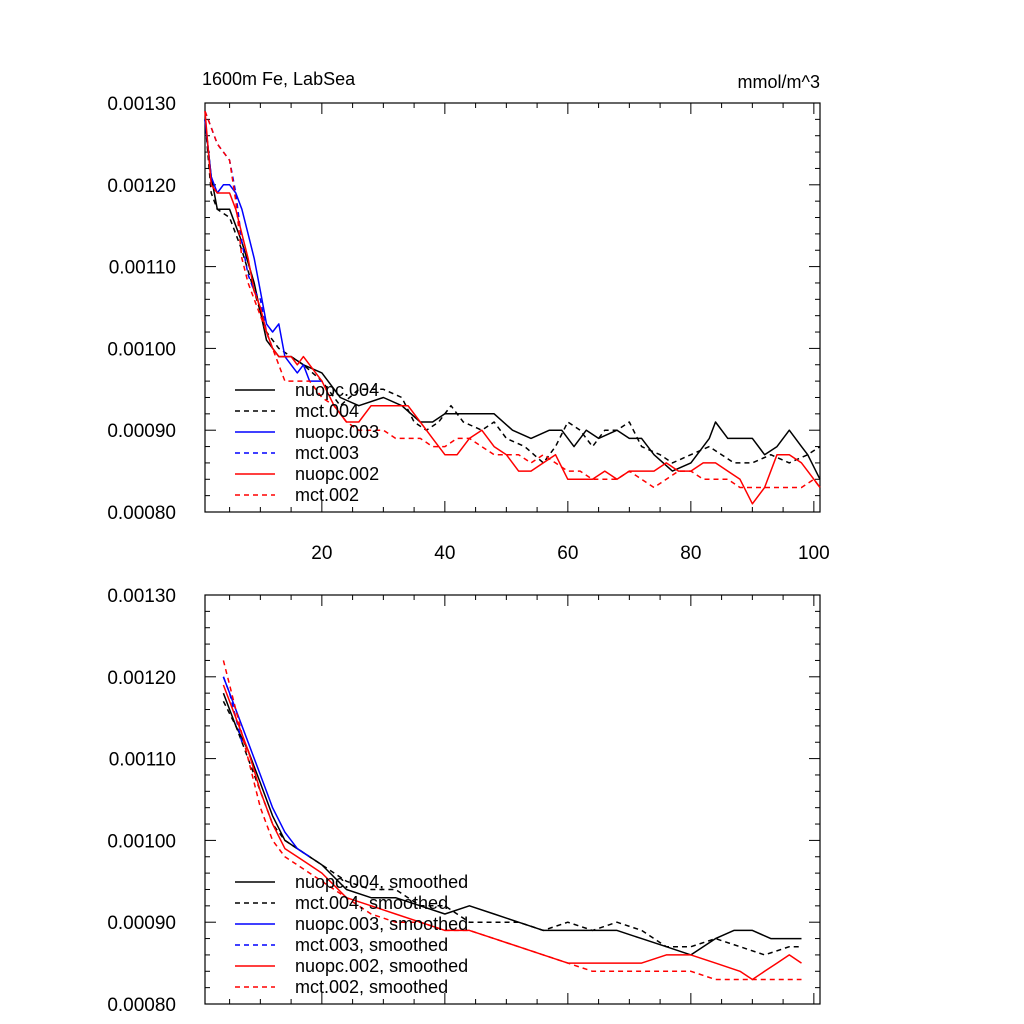 The image size is (1024, 1024). What do you see at coordinates (279, 79) in the screenshot?
I see `chart0-title-left: 1600m Fe, LabSea` at bounding box center [279, 79].